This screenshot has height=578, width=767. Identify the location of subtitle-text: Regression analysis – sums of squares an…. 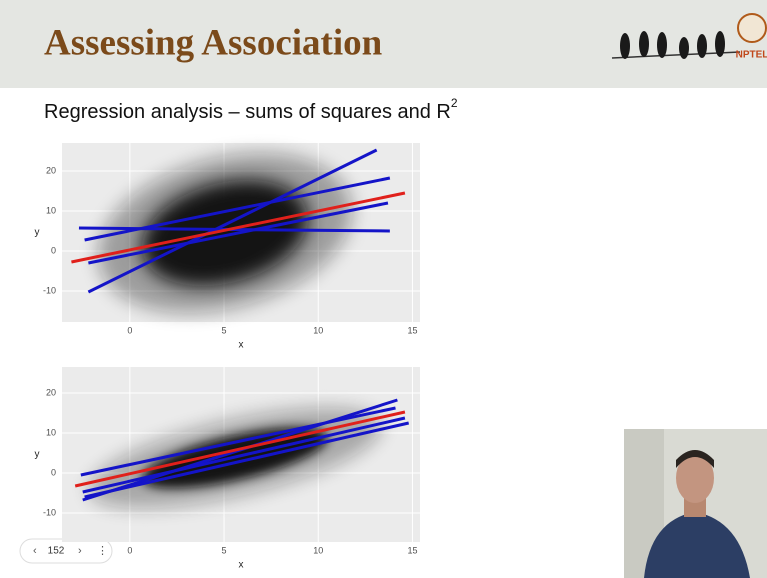
(247, 112).